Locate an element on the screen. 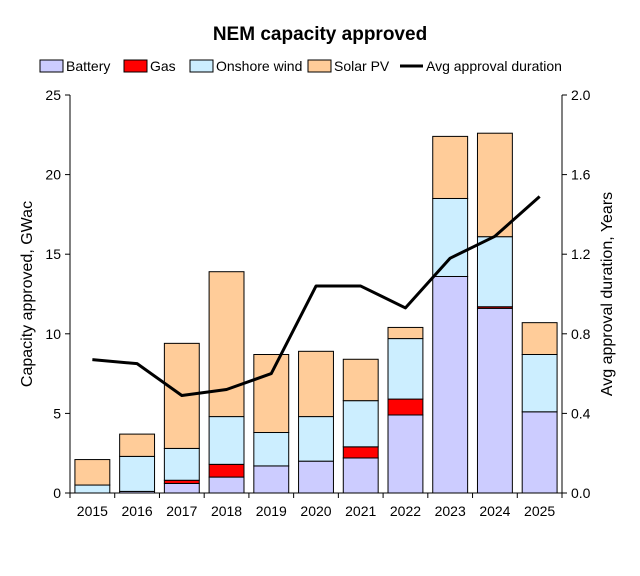  bar-battery-2024 is located at coordinates (494, 400).